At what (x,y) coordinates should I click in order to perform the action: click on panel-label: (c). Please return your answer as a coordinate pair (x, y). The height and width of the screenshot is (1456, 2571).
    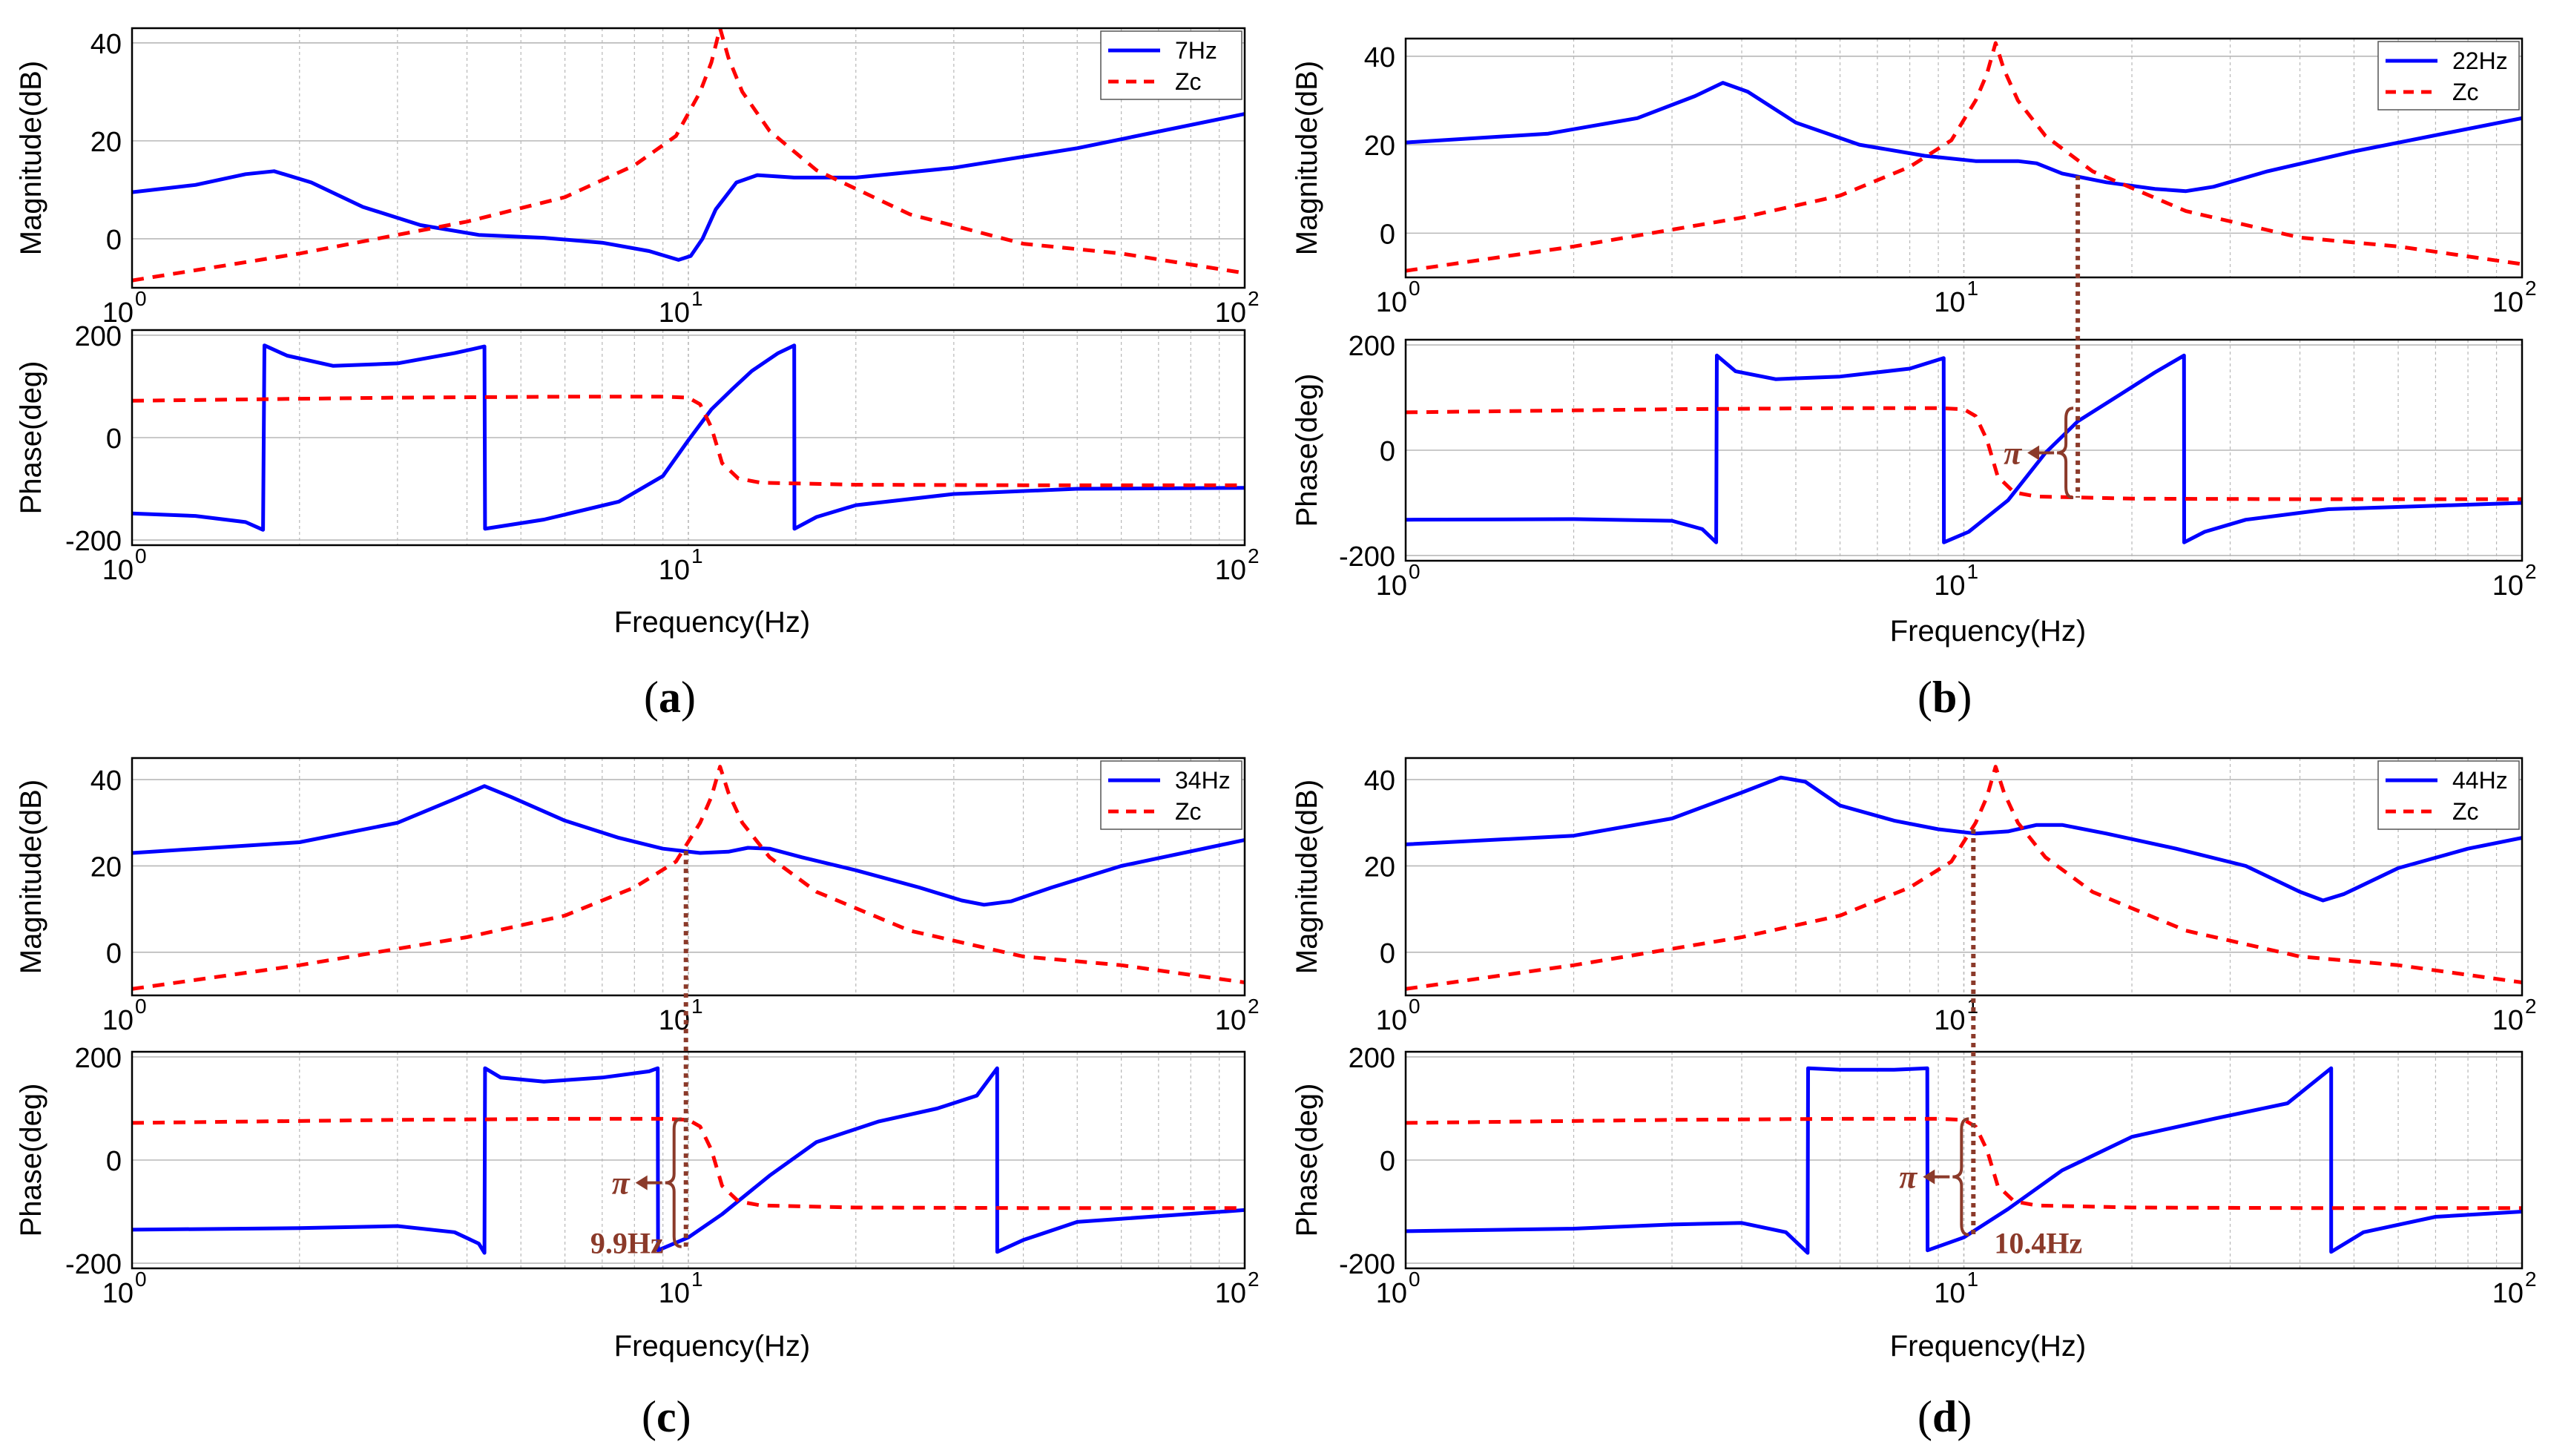
    Looking at the image, I should click on (666, 1416).